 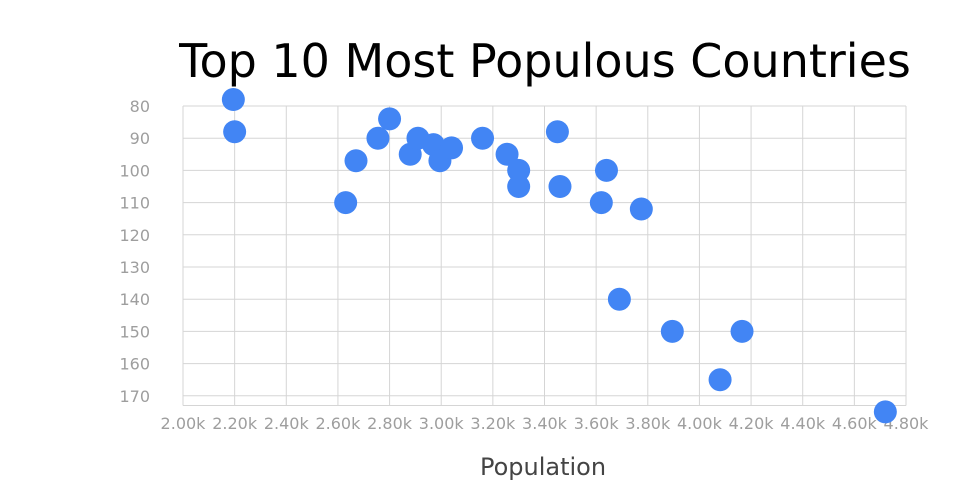 What do you see at coordinates (134, 299) in the screenshot?
I see `y-tick-label: 140` at bounding box center [134, 299].